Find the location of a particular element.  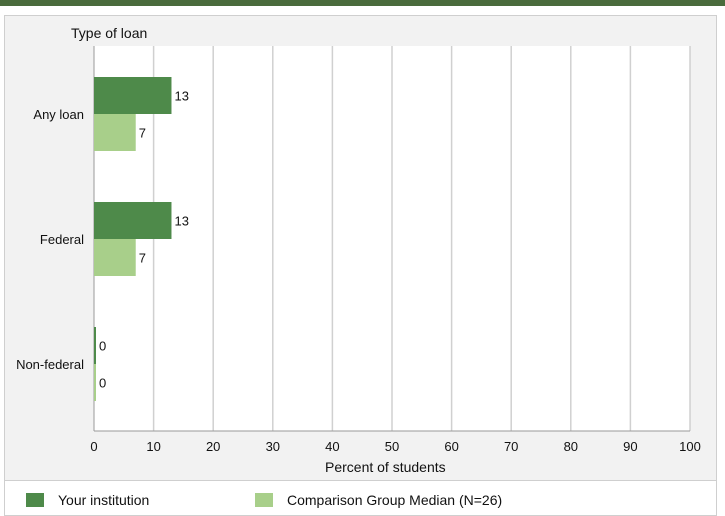

category-label-federal: Federal is located at coordinates (62, 239).